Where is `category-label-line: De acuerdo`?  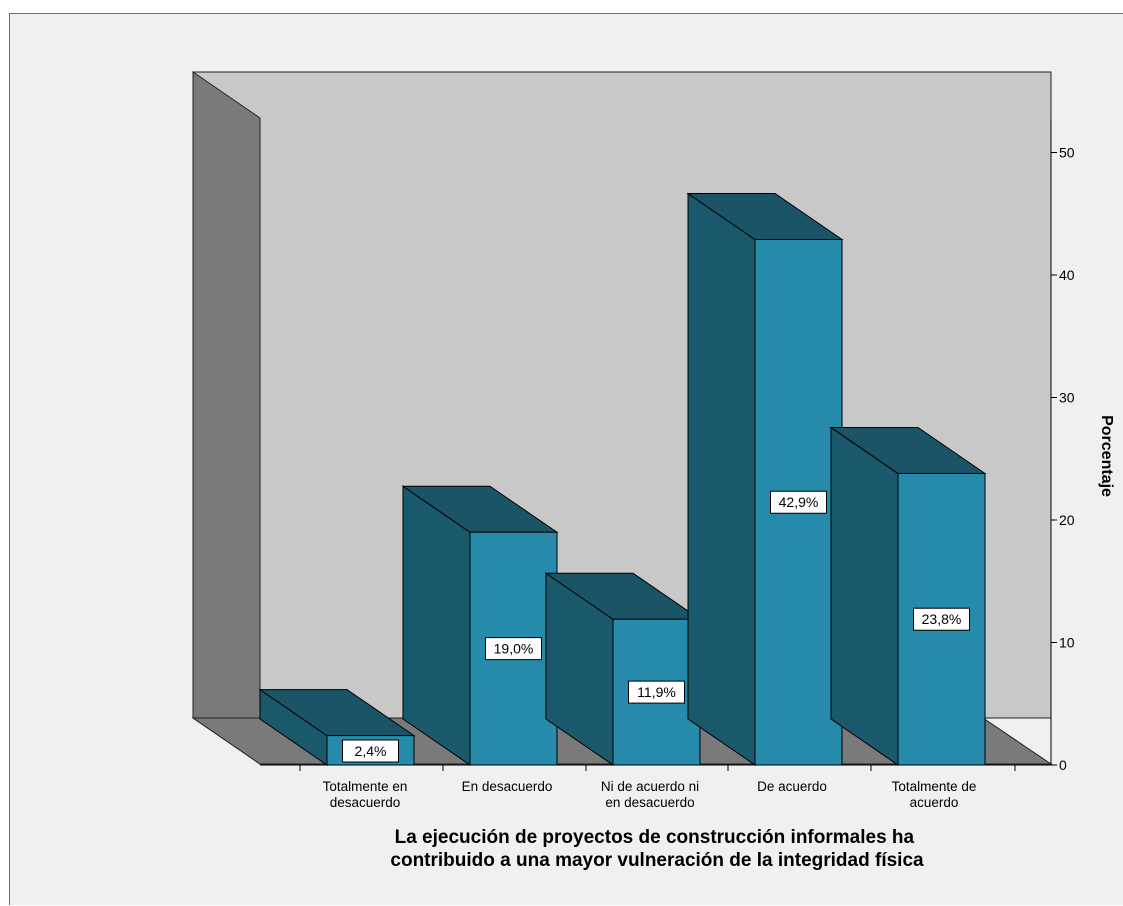
category-label-line: De acuerdo is located at coordinates (792, 786).